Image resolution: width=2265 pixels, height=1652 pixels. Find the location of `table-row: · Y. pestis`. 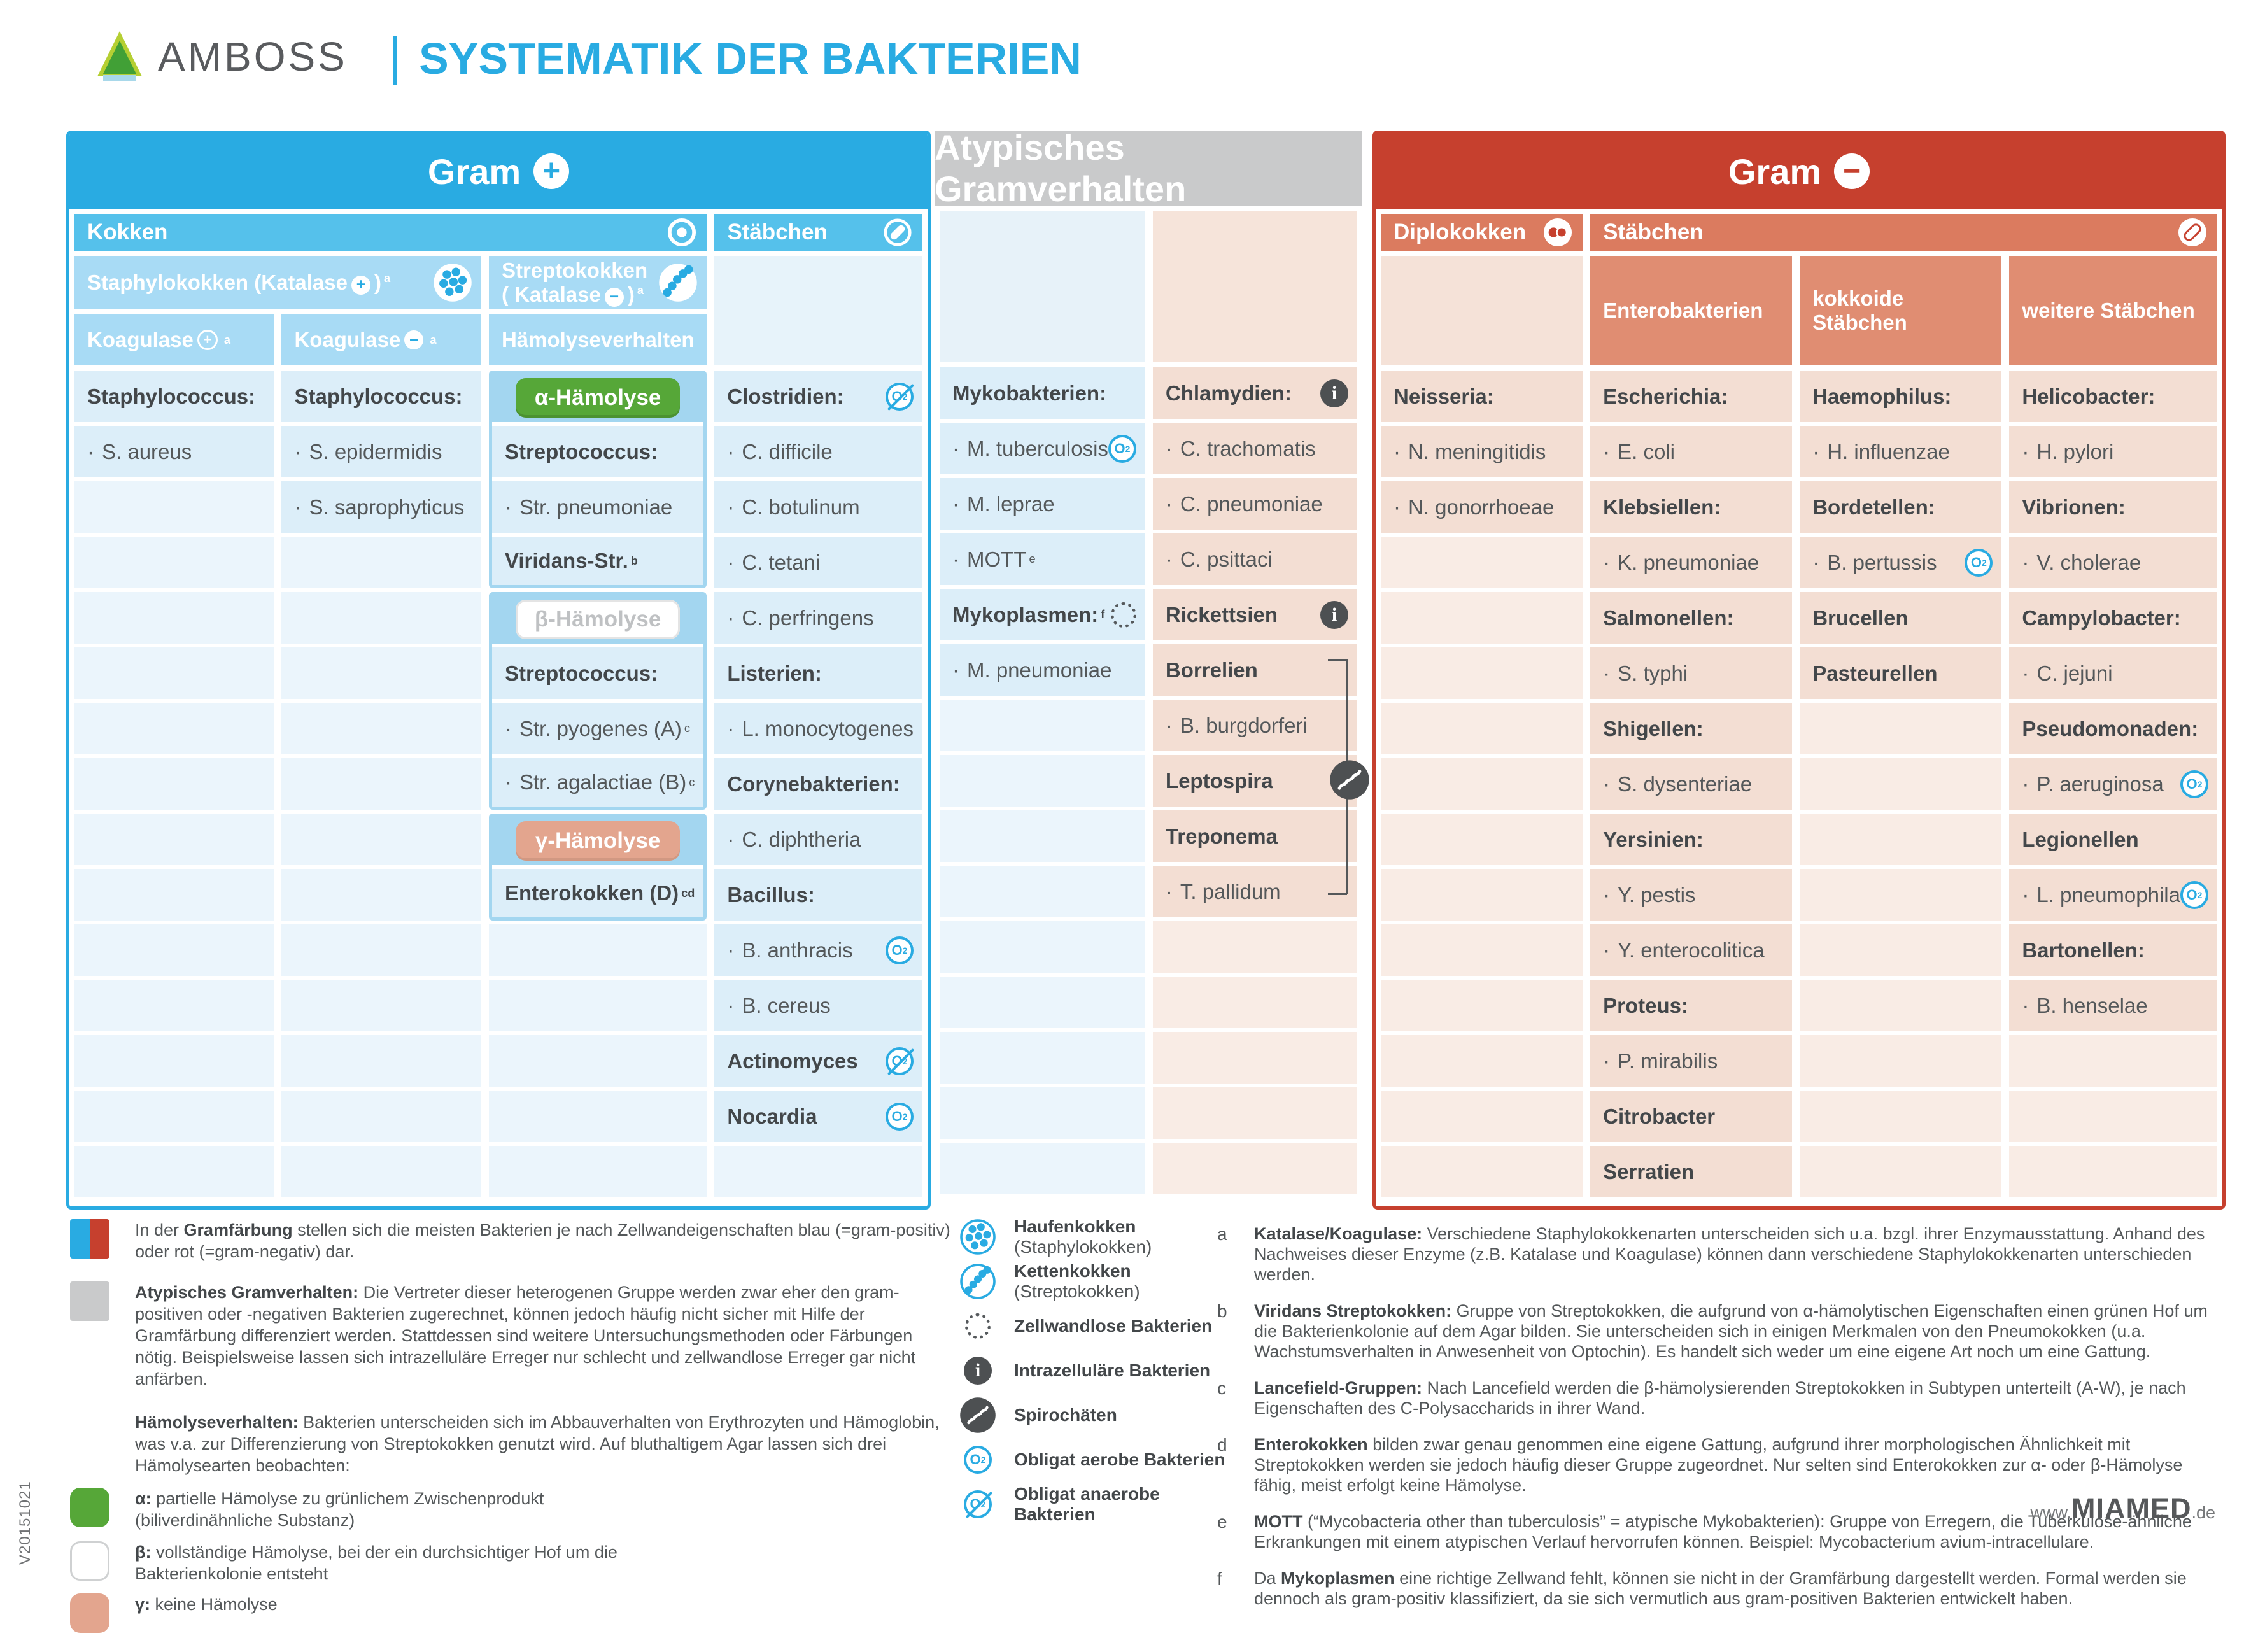

table-row: · Y. pestis is located at coordinates (1691, 895).